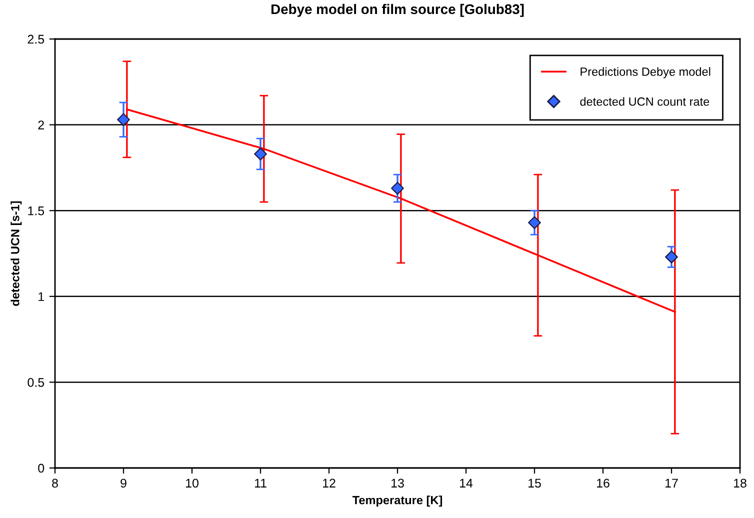  What do you see at coordinates (397, 501) in the screenshot?
I see `x-axis-title: Temperature [K]` at bounding box center [397, 501].